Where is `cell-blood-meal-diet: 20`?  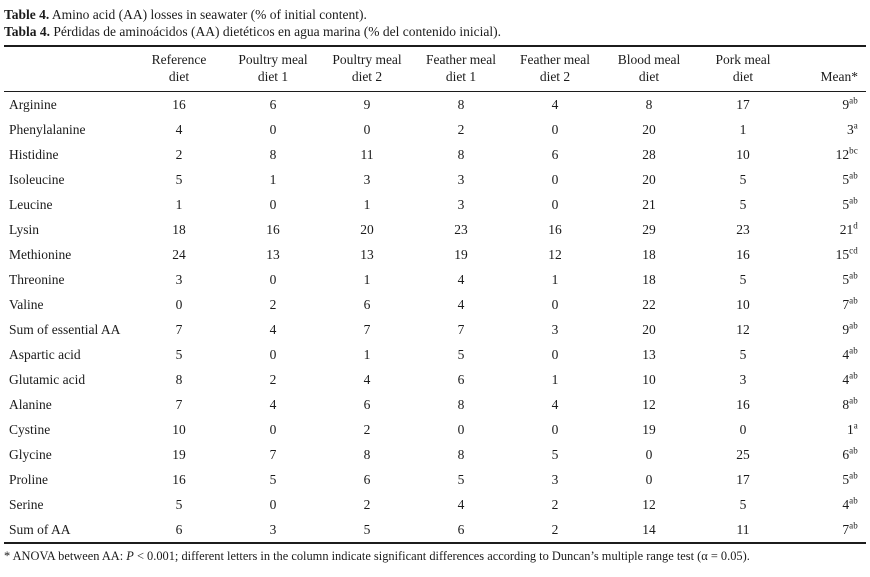 cell-blood-meal-diet: 20 is located at coordinates (649, 129).